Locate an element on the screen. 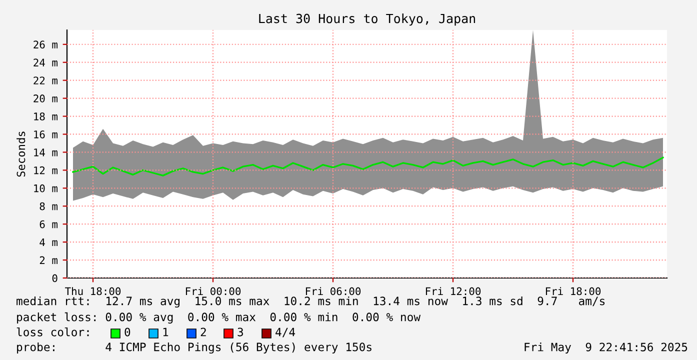 This screenshot has width=697, height=360. y-tick-label: 4 m is located at coordinates (49, 242).